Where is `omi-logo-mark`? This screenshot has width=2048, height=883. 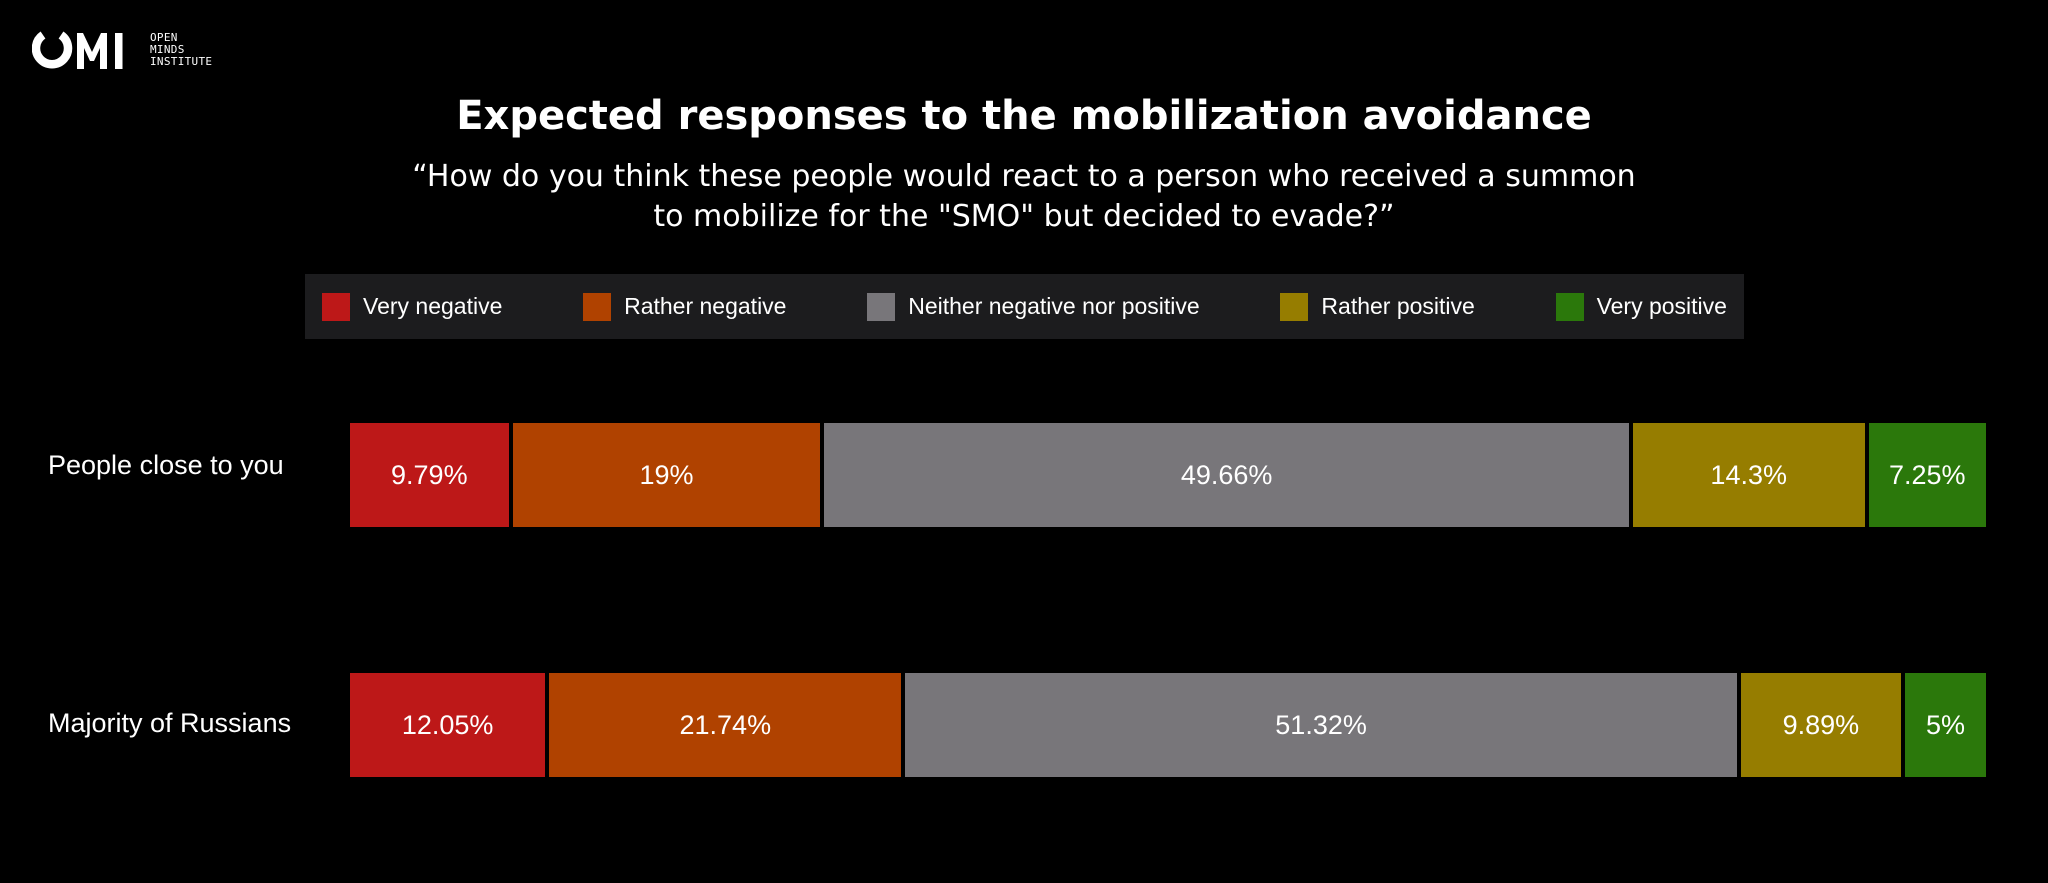
omi-logo-mark is located at coordinates (77, 50).